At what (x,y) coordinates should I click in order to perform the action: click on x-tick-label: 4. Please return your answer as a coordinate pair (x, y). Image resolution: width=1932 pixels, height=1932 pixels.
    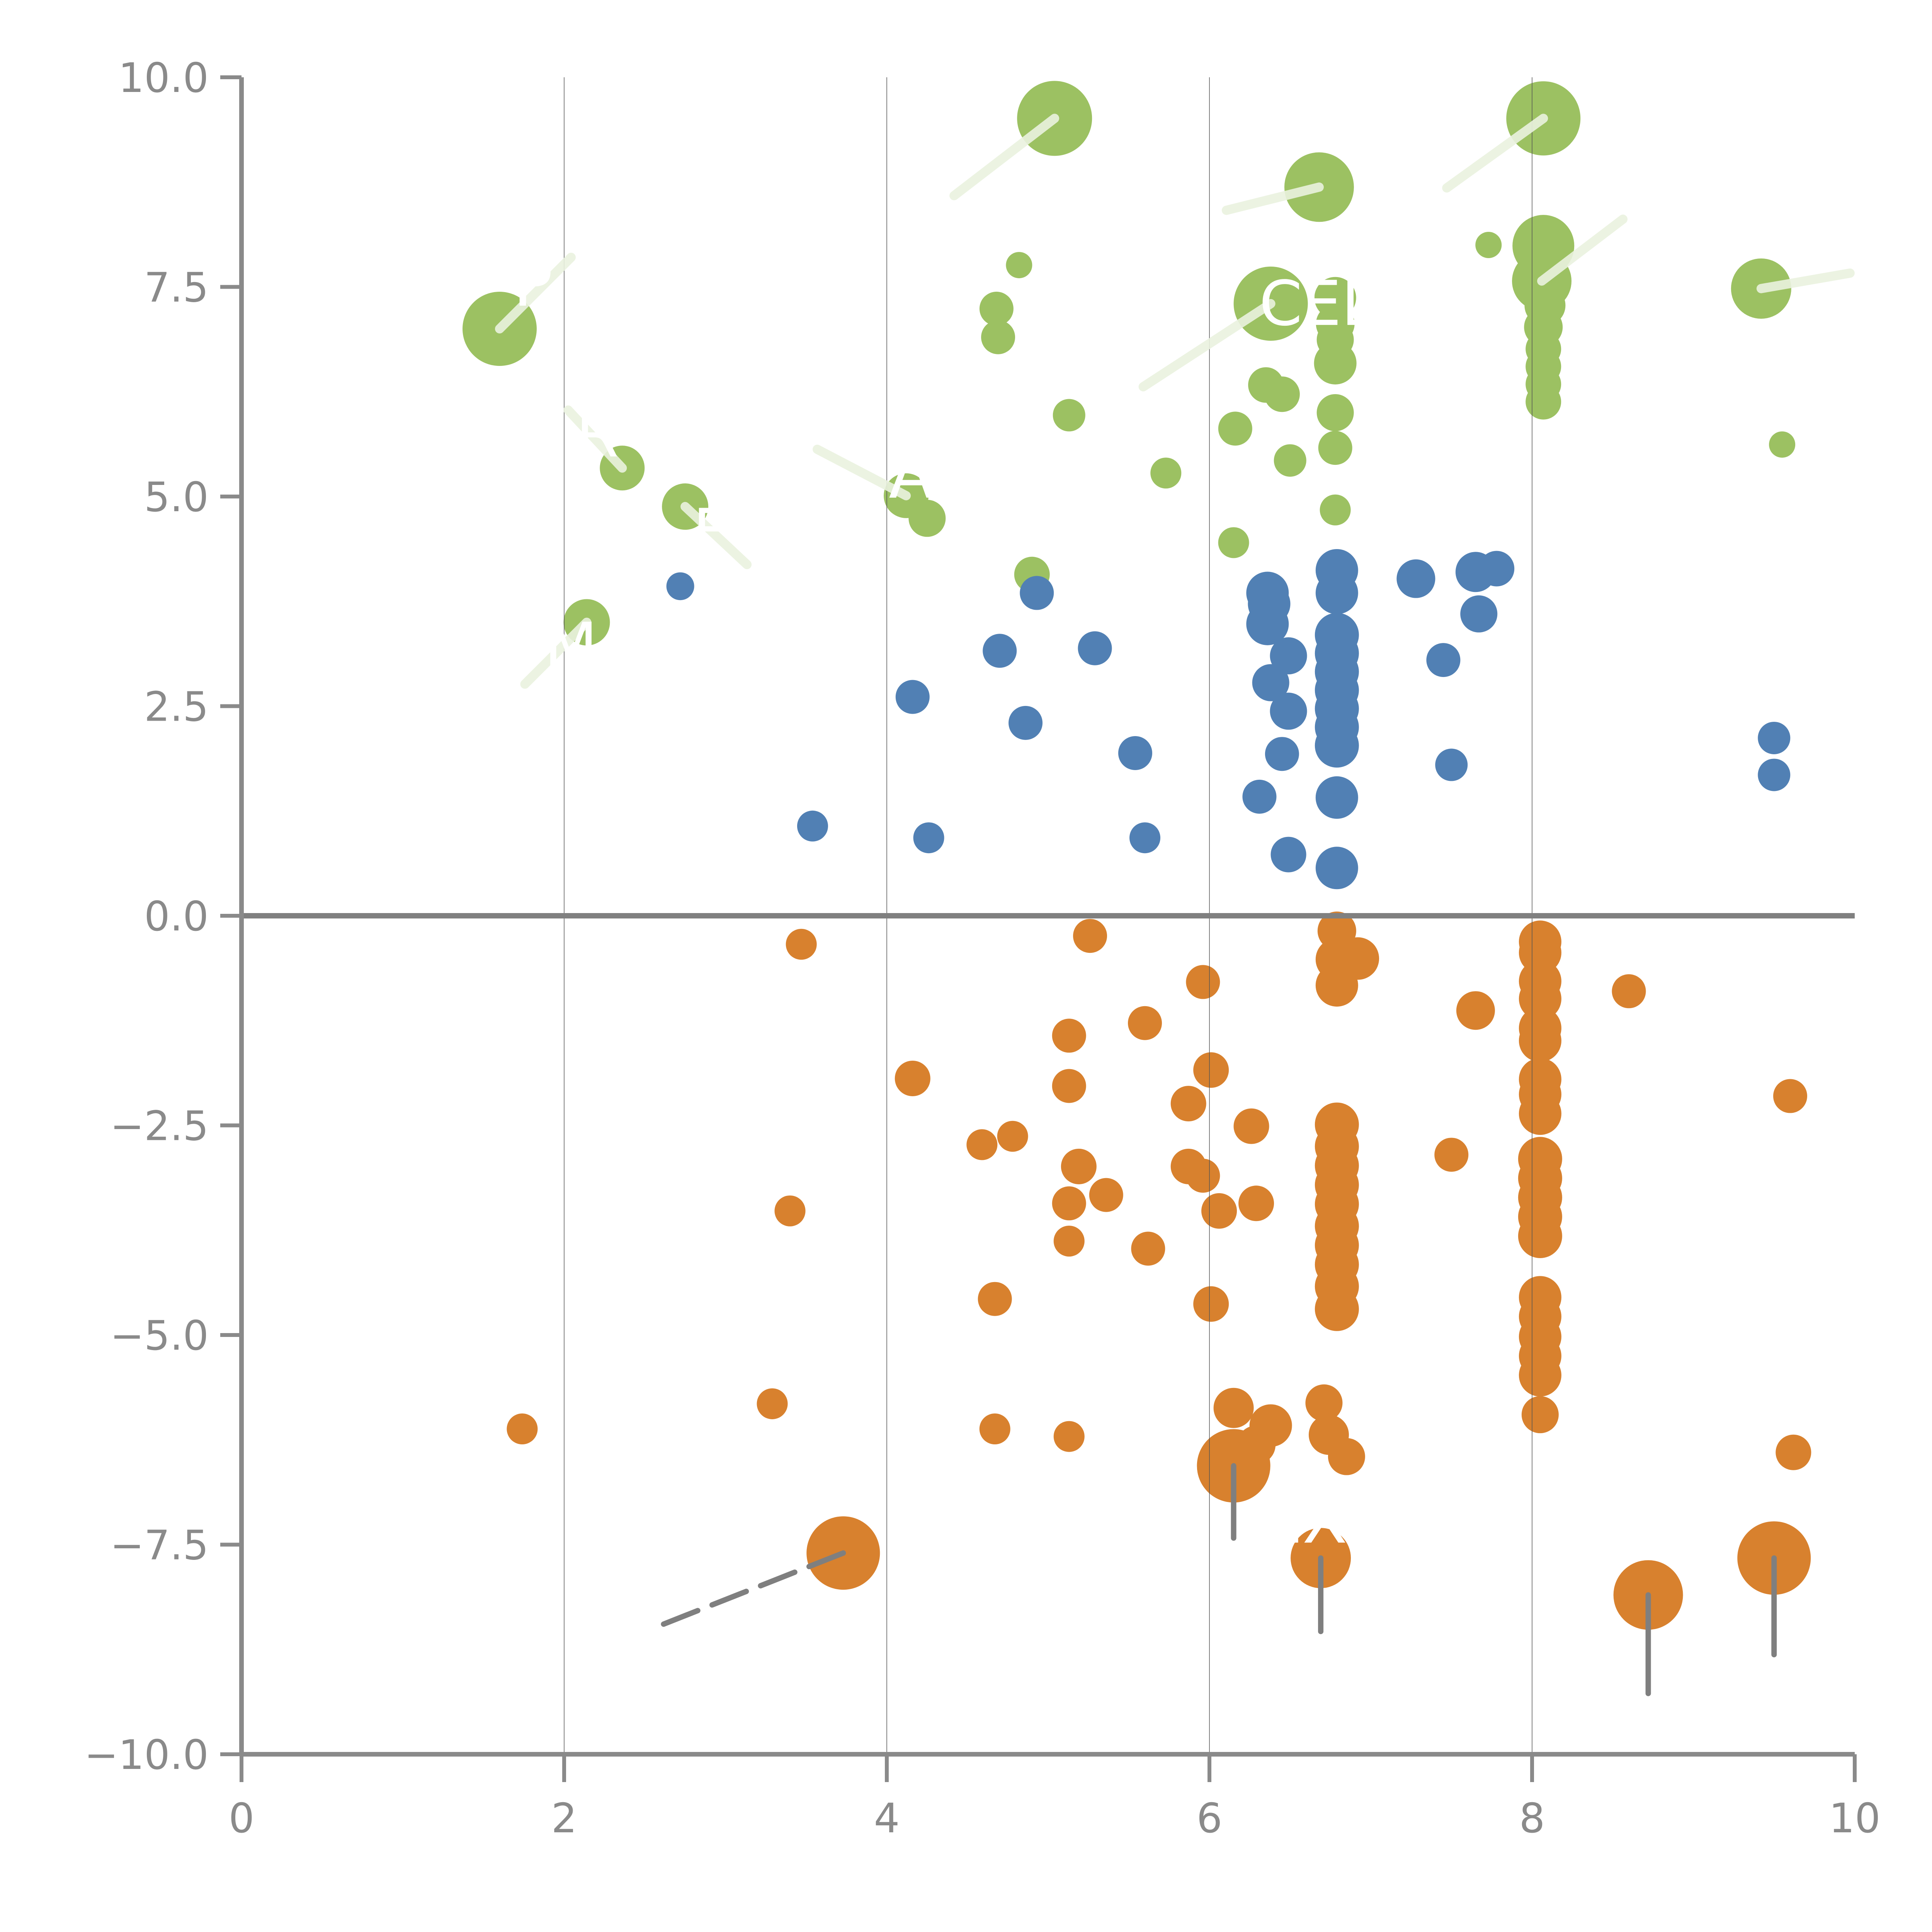
    Looking at the image, I should click on (887, 1818).